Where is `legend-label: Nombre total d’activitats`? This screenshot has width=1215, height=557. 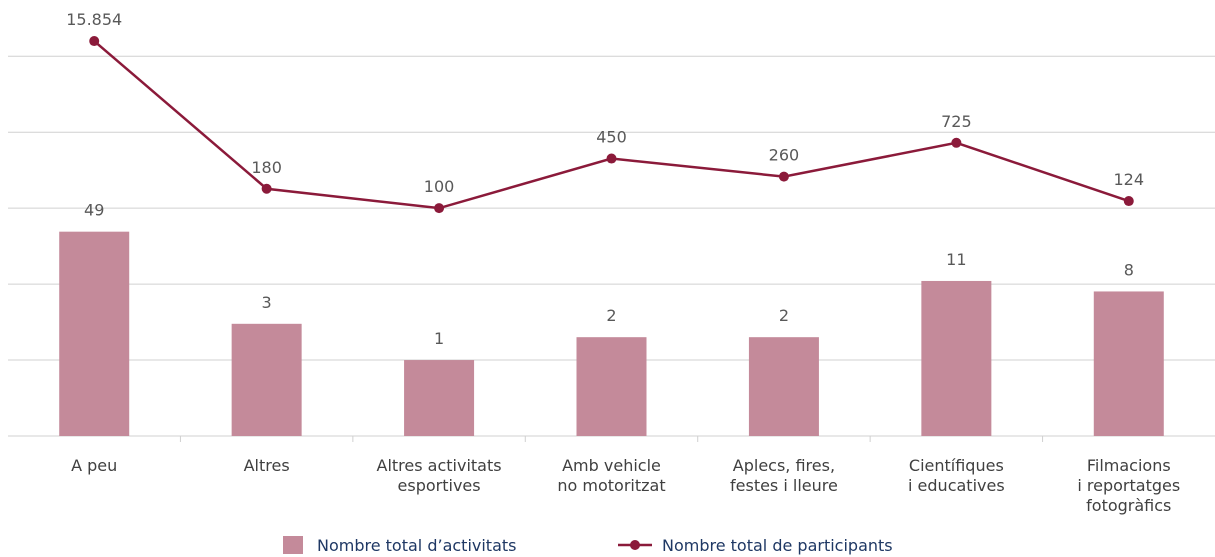
legend-label: Nombre total d’activitats is located at coordinates (417, 545).